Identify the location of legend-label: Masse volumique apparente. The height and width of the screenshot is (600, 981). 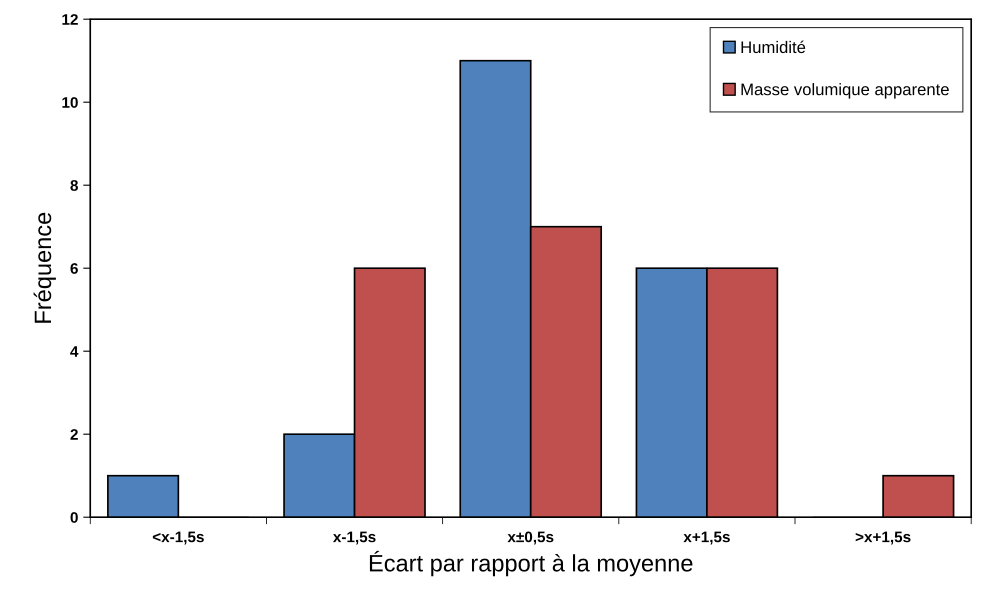
(845, 91).